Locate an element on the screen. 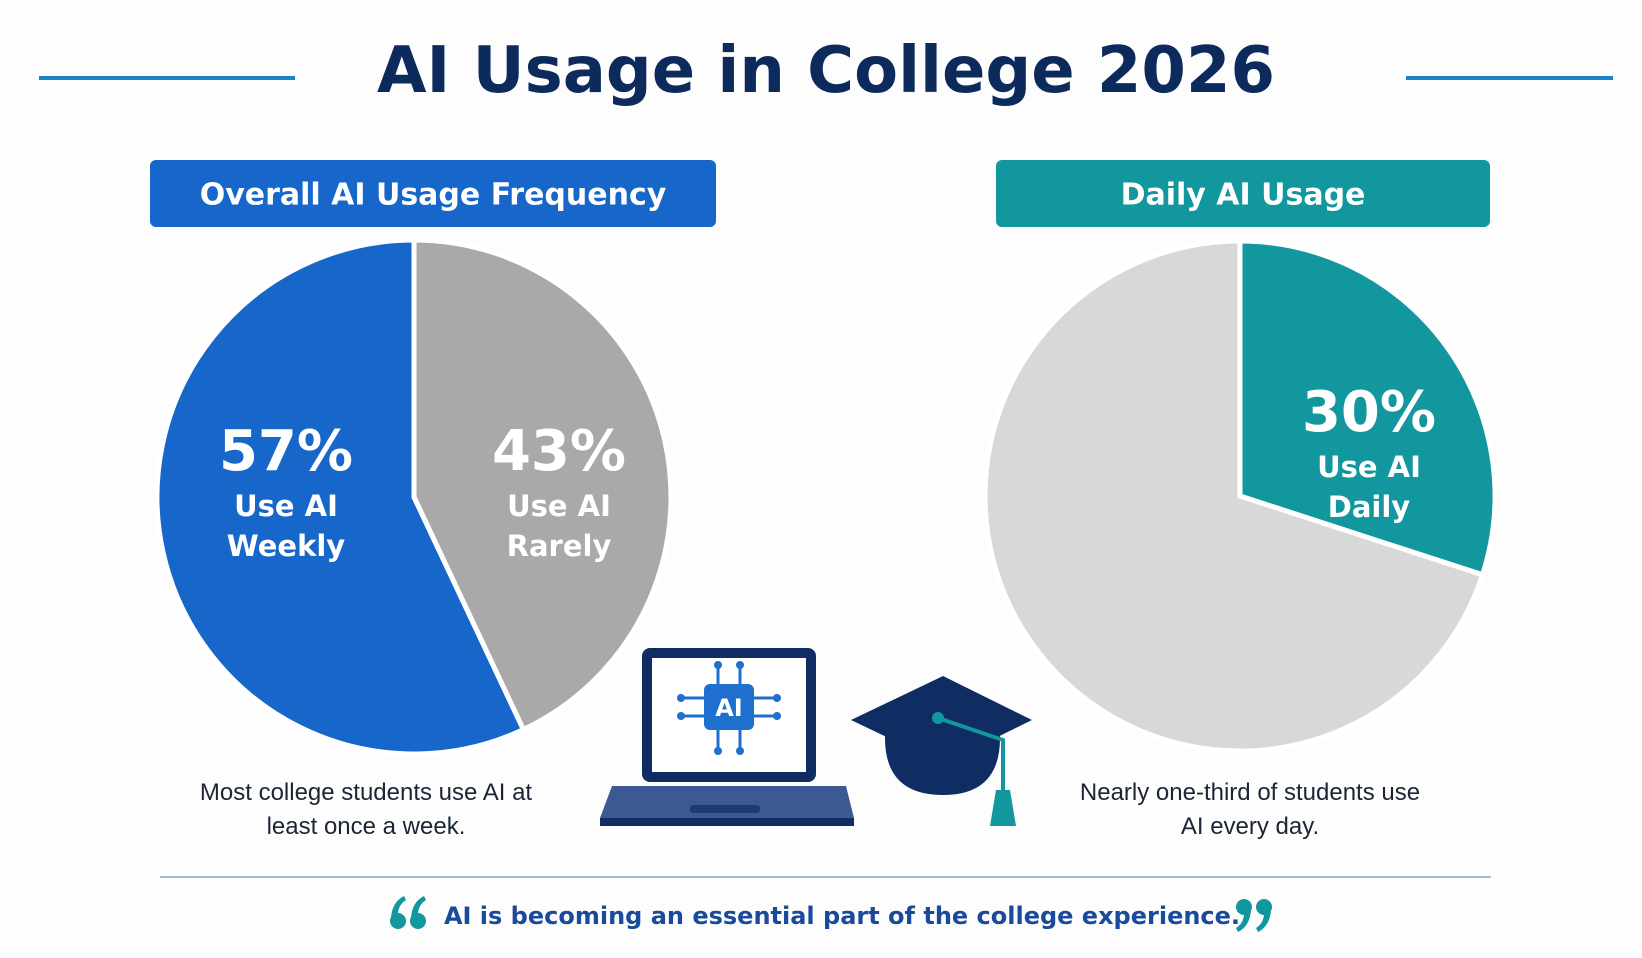 This screenshot has height=958, width=1642. chart-title: Daily AI Usage is located at coordinates (1243, 195).